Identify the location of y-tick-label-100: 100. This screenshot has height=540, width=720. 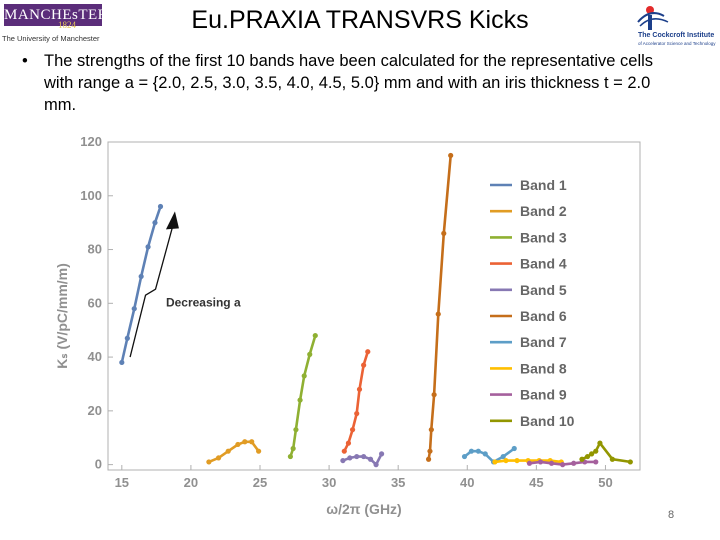
(91, 195).